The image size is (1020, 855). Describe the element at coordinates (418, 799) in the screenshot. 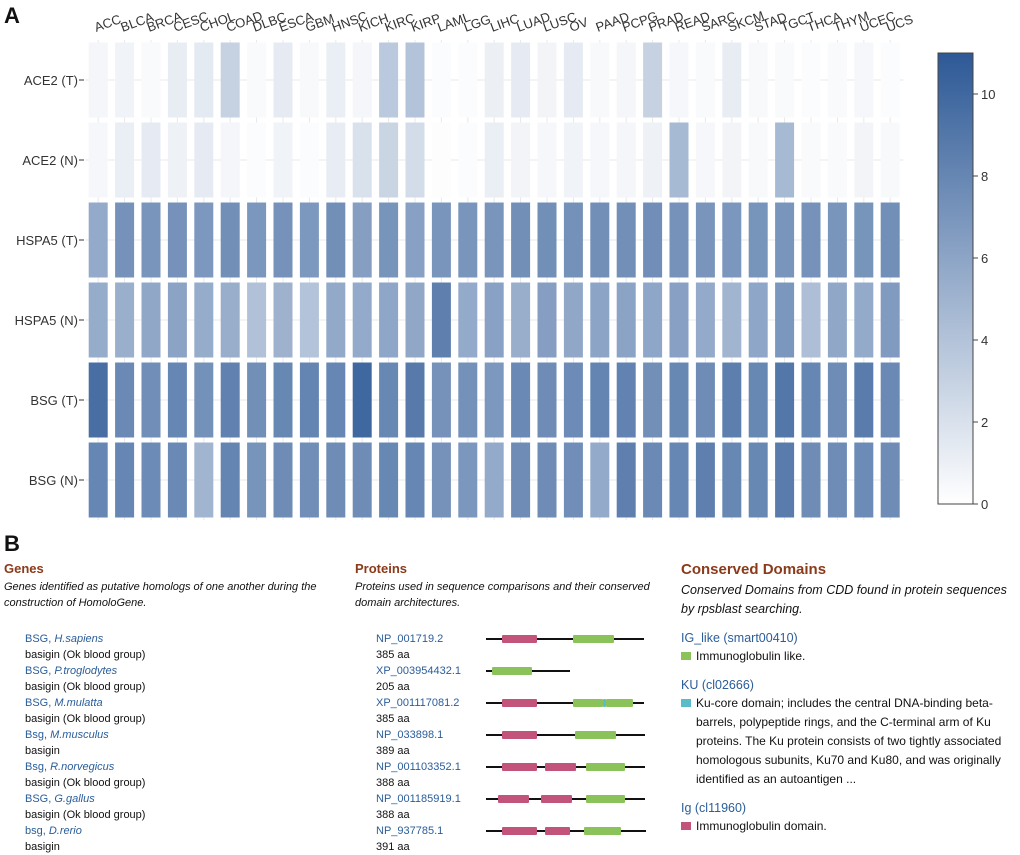

I see `protein-accession-link: NP_001185919.1` at that location.